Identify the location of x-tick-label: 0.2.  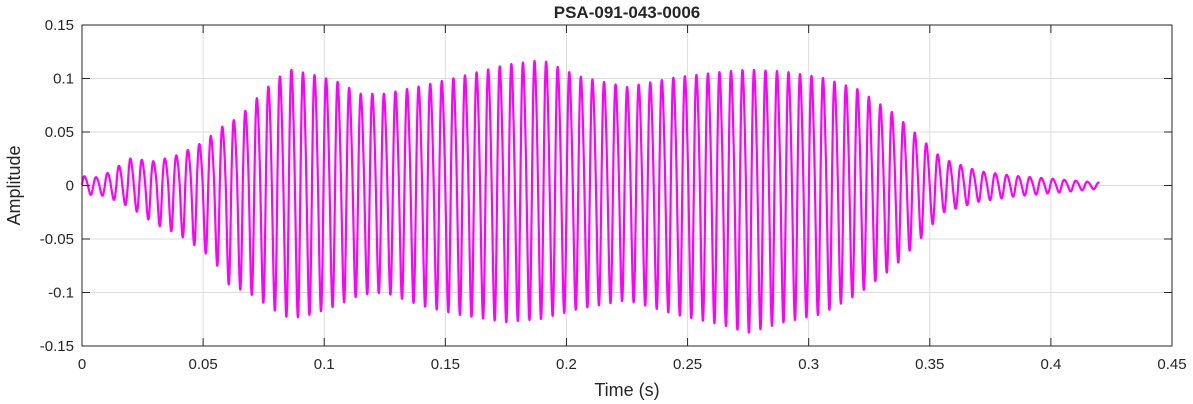
(566, 364).